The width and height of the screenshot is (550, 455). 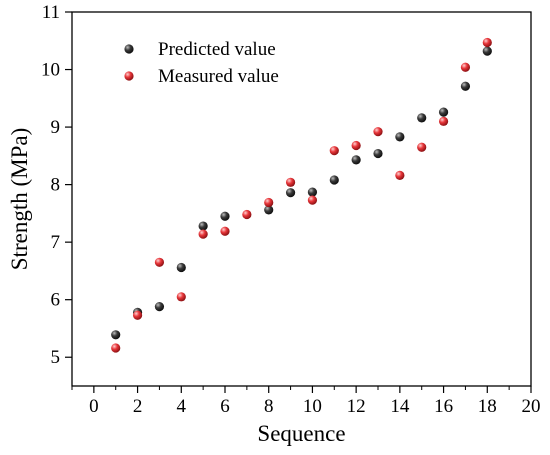 I want to click on legend-marker-measured, so click(x=129, y=76).